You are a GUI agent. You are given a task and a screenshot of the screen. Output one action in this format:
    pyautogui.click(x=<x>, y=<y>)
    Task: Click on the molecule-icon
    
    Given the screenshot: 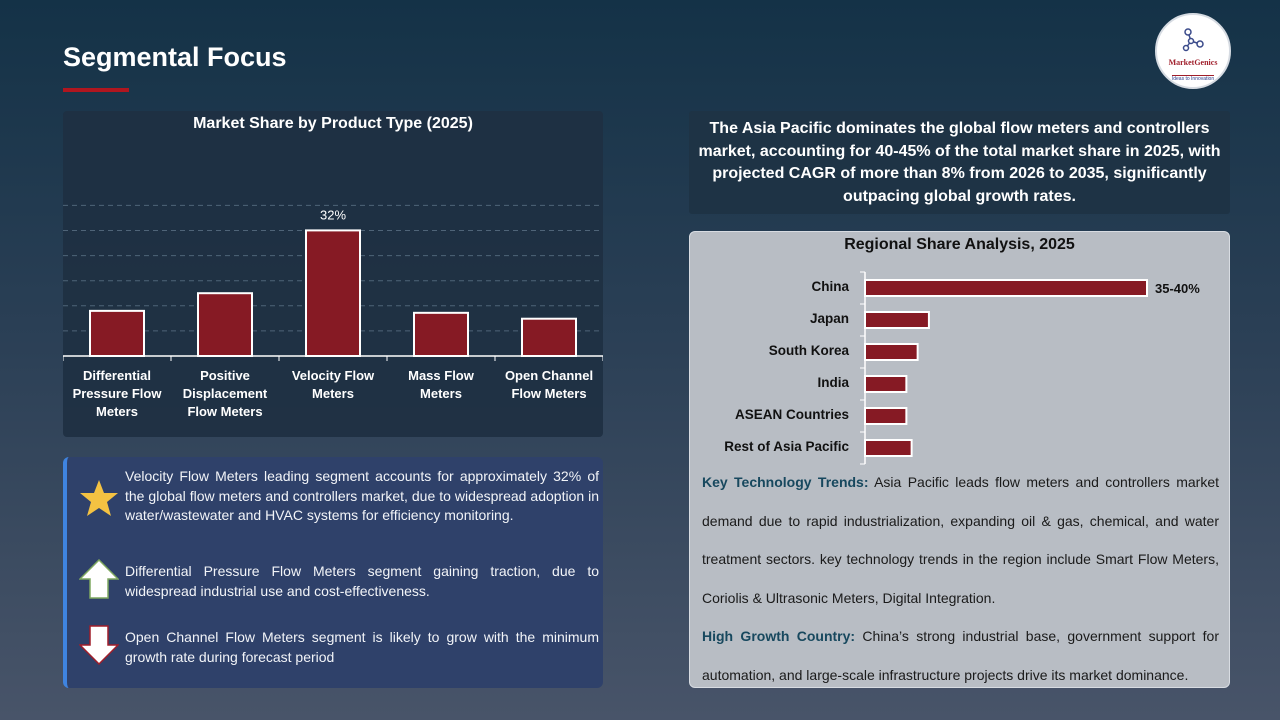 What is the action you would take?
    pyautogui.click(x=1193, y=40)
    